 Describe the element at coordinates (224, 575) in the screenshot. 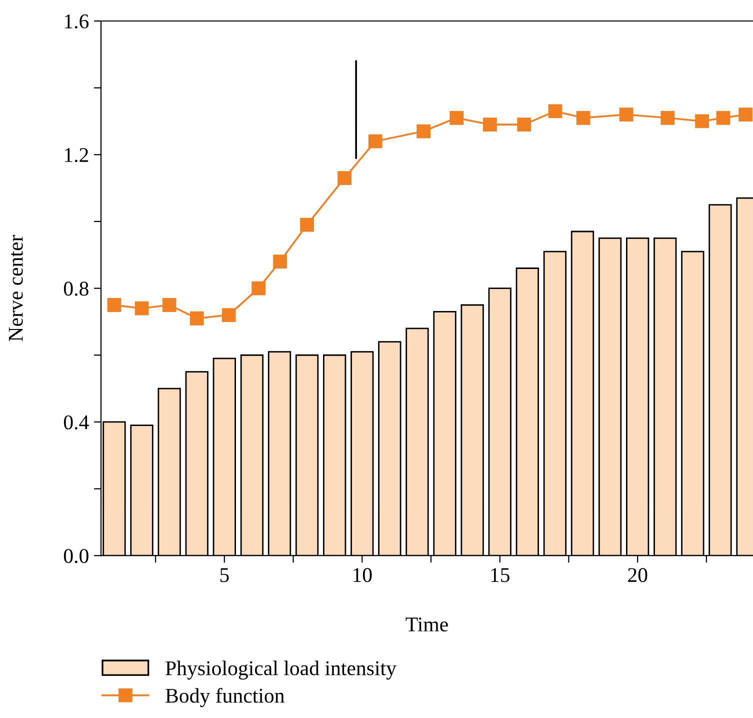

I see `x-tick-label: 5` at that location.